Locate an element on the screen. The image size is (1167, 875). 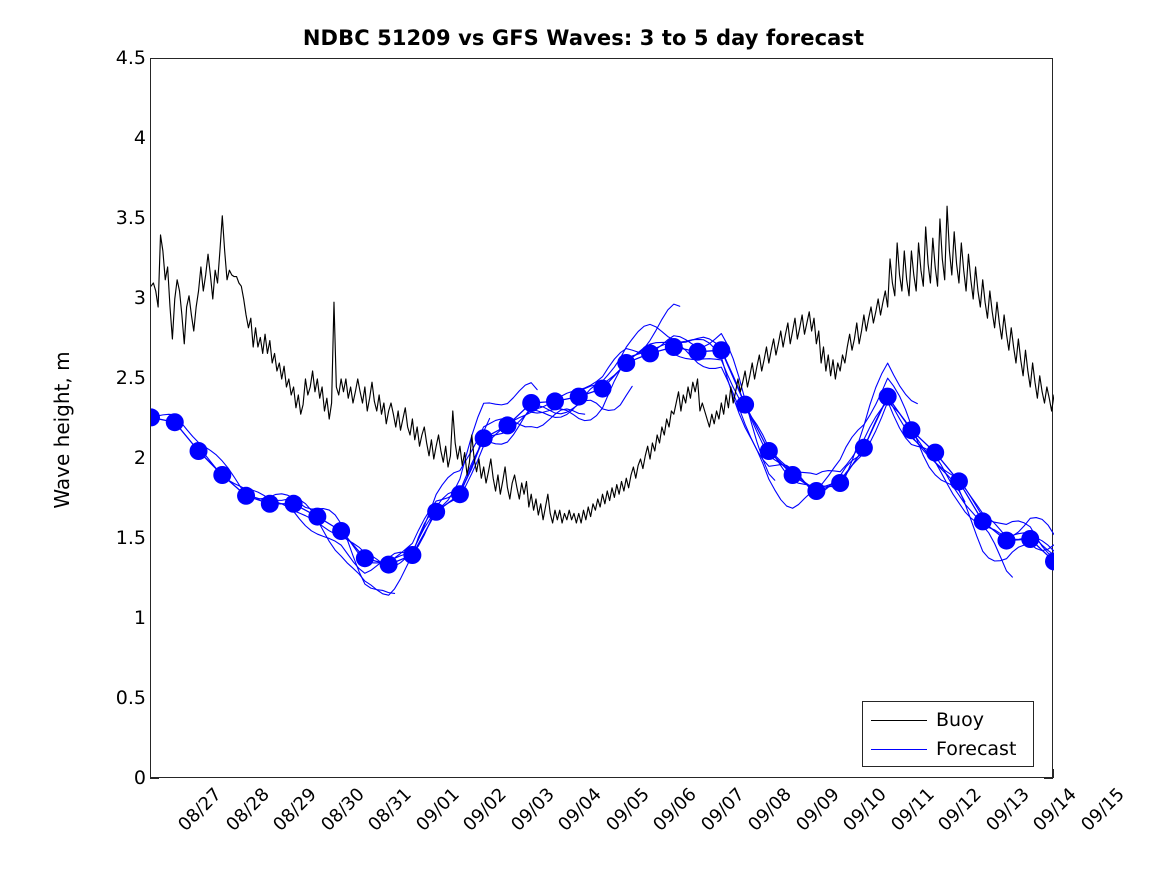
y-tick-mark is located at coordinates (154, 778).